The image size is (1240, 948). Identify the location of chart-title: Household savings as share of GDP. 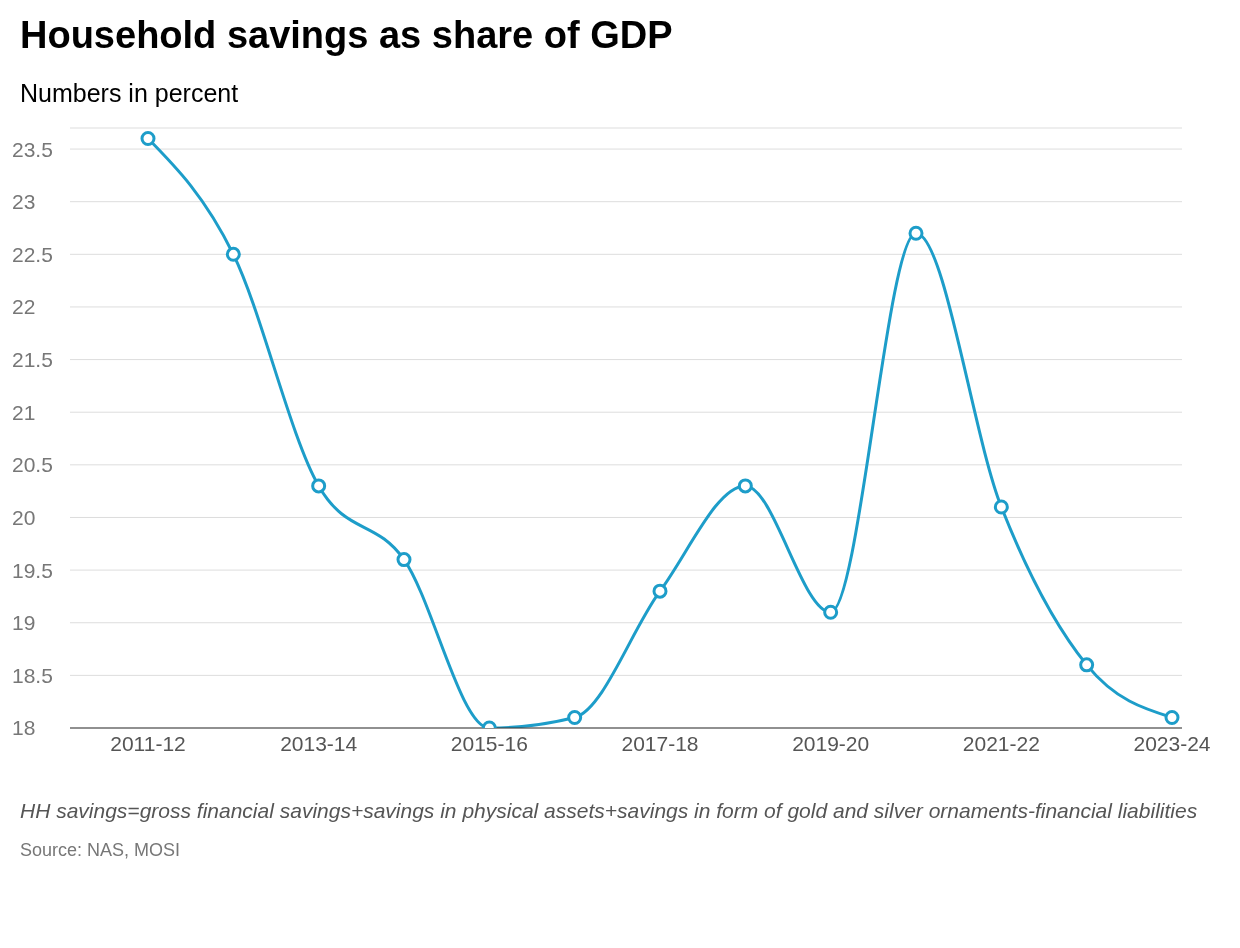
(347, 35).